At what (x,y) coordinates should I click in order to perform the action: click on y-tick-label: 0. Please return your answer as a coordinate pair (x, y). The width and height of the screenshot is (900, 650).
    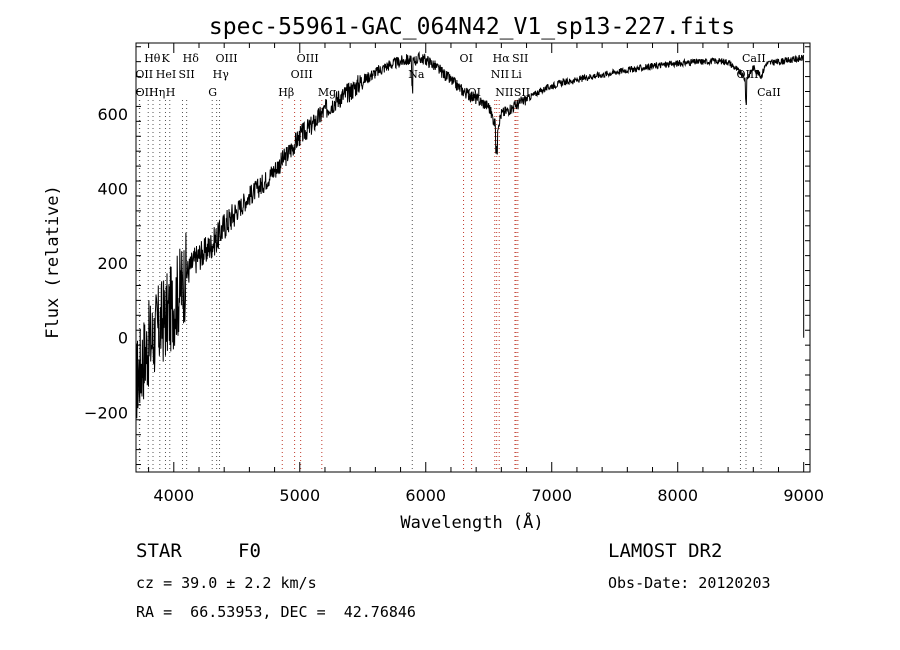
    Looking at the image, I should click on (123, 338).